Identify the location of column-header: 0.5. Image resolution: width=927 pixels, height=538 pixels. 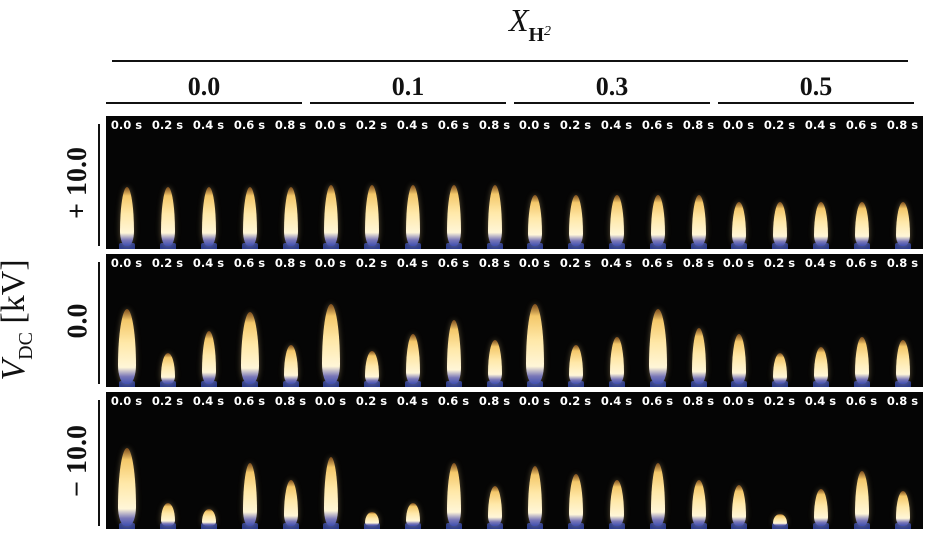
(816, 86).